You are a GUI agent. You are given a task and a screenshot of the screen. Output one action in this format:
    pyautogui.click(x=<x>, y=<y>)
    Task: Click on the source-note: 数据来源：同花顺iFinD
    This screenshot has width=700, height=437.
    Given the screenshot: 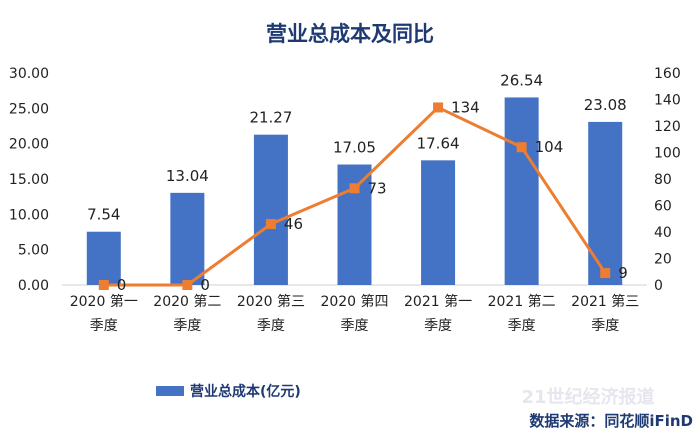 What is the action you would take?
    pyautogui.click(x=611, y=421)
    